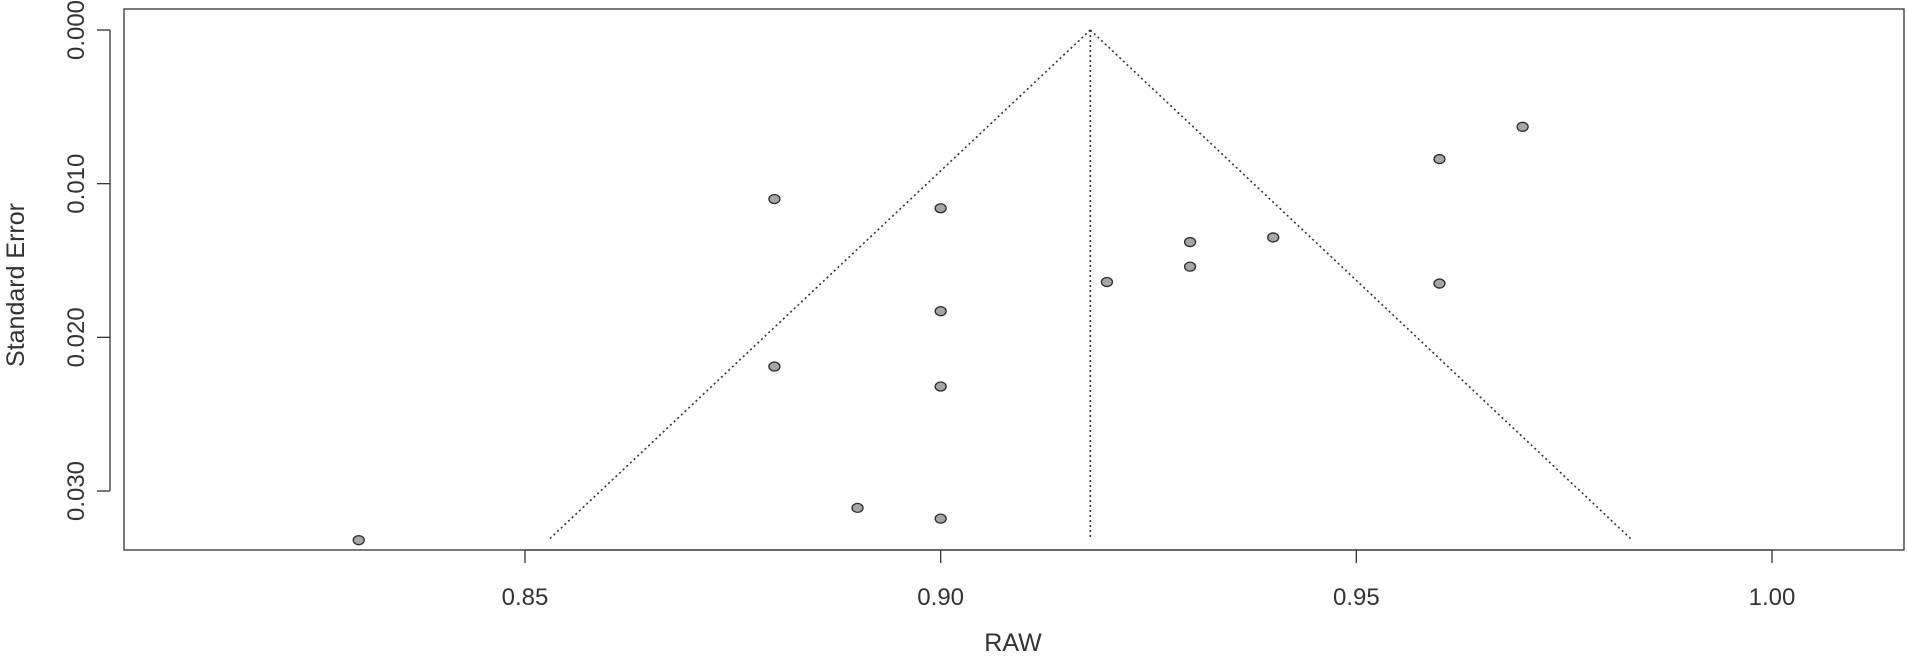 Image resolution: width=1907 pixels, height=666 pixels. Describe the element at coordinates (1772, 597) in the screenshot. I see `x-tick-label: 1.00` at that location.